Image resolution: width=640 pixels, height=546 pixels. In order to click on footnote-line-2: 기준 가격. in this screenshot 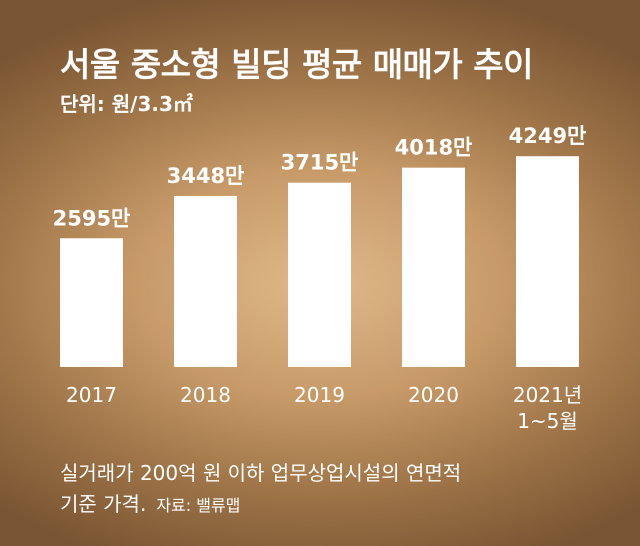, I will do `click(103, 504)`.